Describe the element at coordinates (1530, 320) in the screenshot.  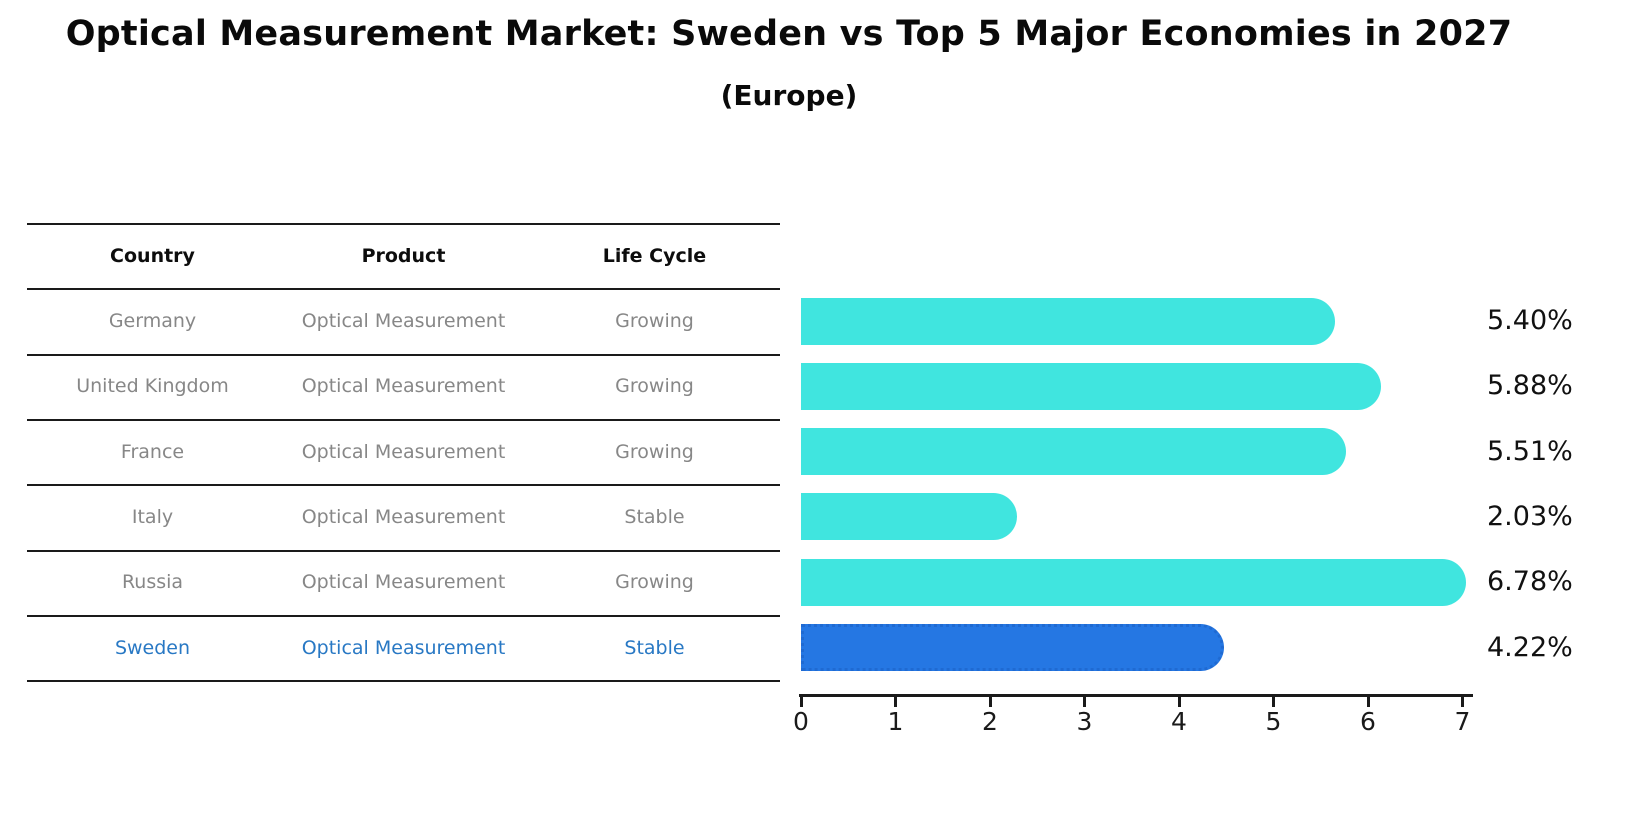
I see `bar-value-label: 5.40%` at that location.